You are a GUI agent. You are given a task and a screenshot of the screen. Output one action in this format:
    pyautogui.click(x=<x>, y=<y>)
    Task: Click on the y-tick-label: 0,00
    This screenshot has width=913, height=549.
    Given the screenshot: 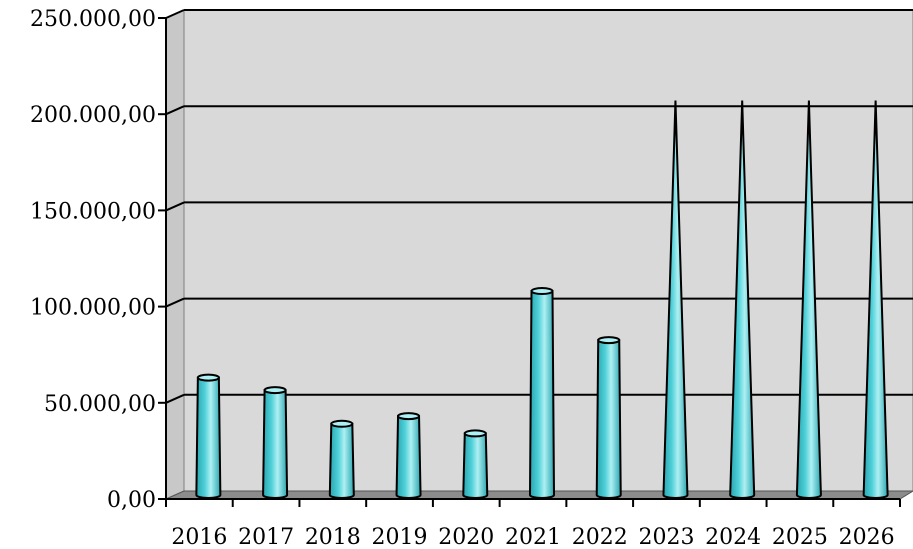 What is the action you would take?
    pyautogui.click(x=131, y=500)
    